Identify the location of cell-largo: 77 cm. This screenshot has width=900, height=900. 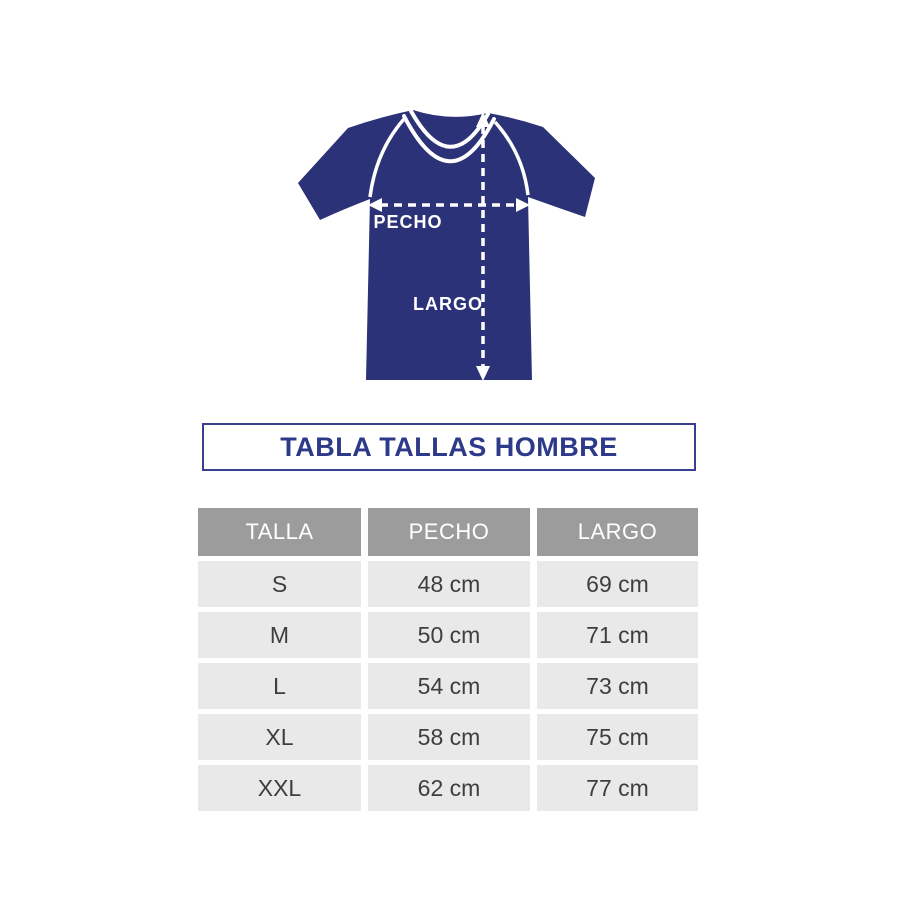
(617, 788).